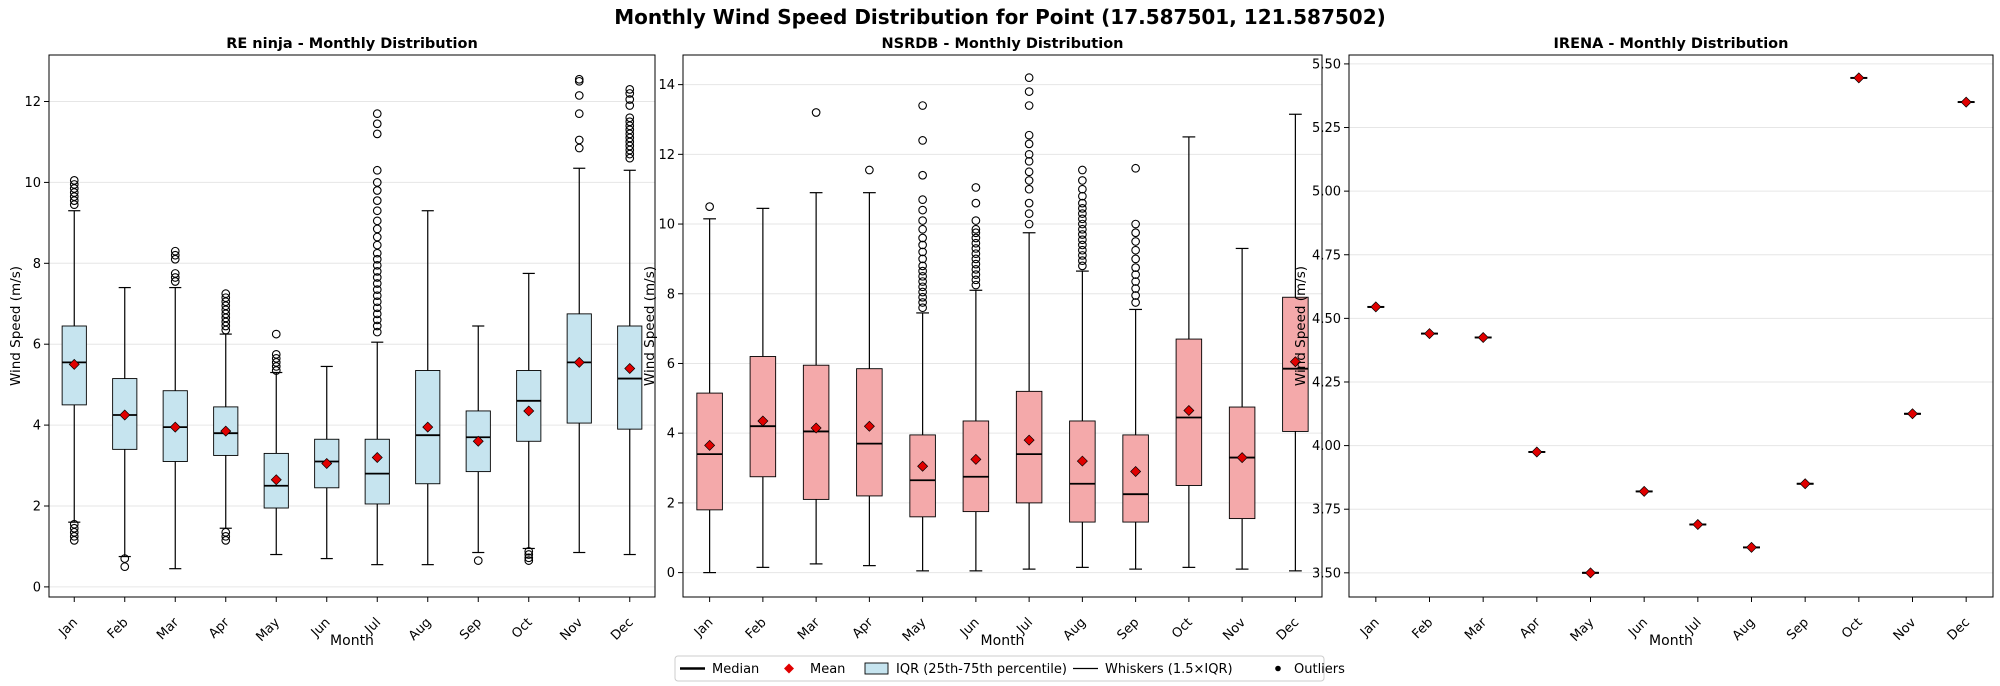 The image size is (2000, 686). What do you see at coordinates (1751, 547) in the screenshot?
I see `box-aug` at bounding box center [1751, 547].